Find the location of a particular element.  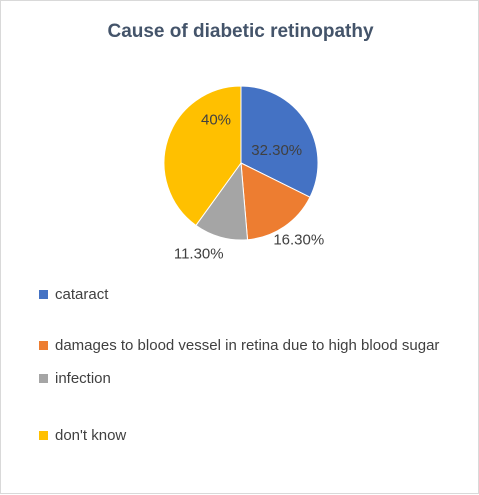

data-label-cataract: 32.30% is located at coordinates (276, 150).